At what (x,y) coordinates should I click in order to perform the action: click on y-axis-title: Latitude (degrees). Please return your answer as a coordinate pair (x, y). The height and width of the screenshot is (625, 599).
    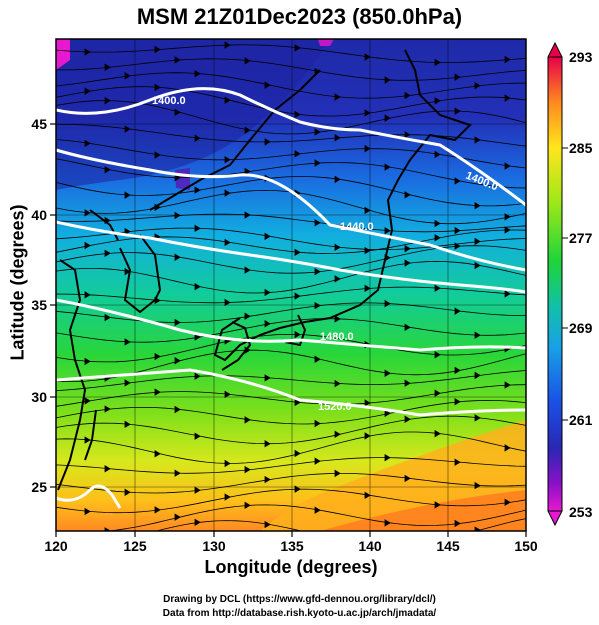
    Looking at the image, I should click on (17, 282).